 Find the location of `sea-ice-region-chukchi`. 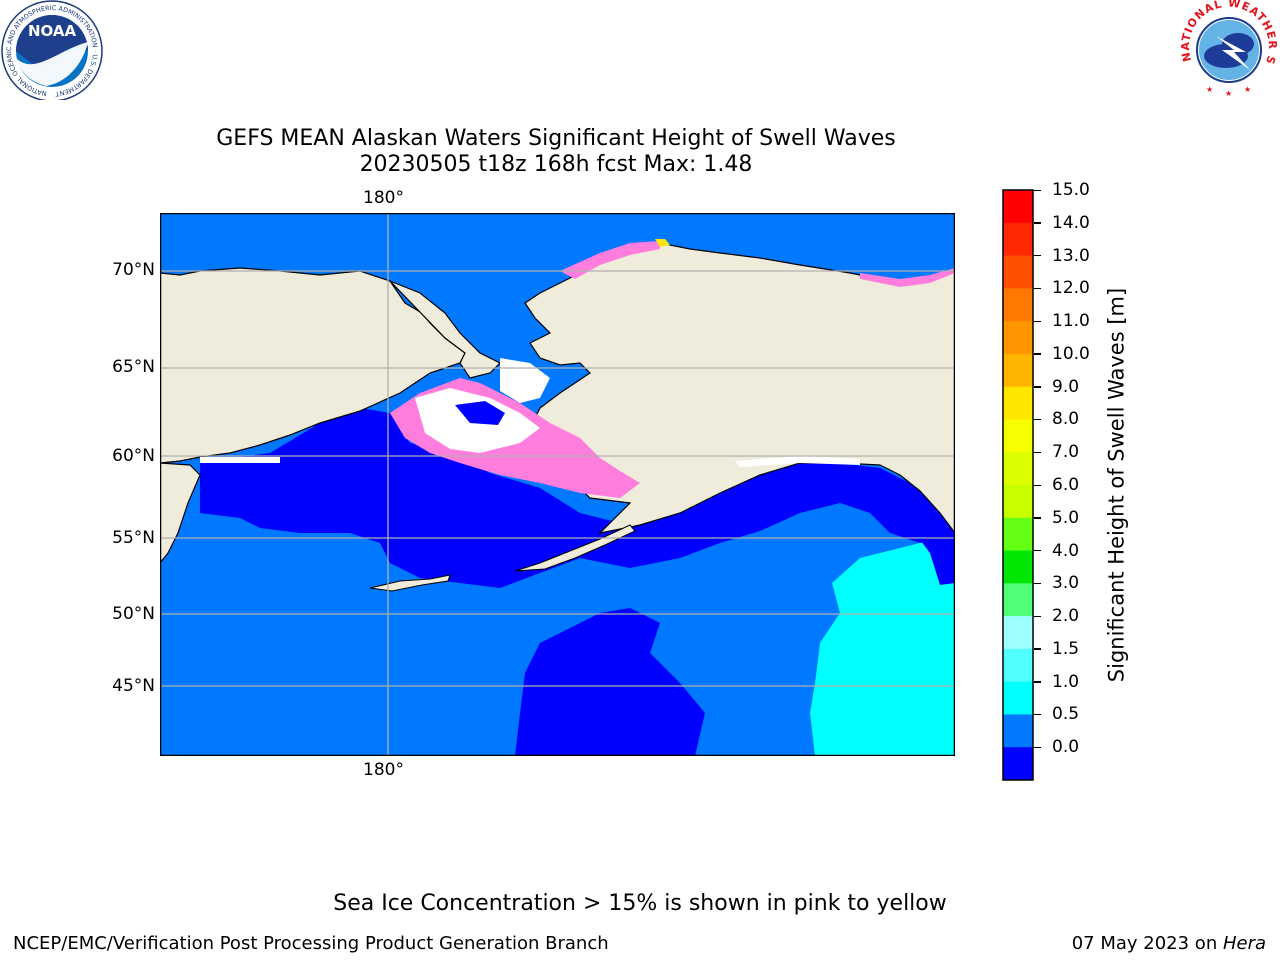

sea-ice-region-chukchi is located at coordinates (610, 260).